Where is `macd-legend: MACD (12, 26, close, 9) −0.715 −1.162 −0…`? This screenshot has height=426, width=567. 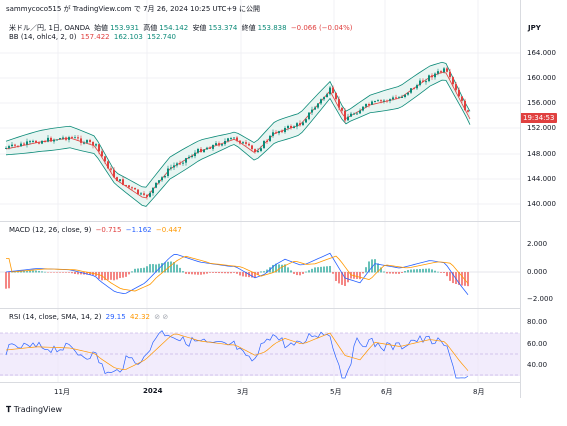
macd-legend: MACD (12, 26, close, 9) −0.715 −1.162 −0… is located at coordinates (96, 230).